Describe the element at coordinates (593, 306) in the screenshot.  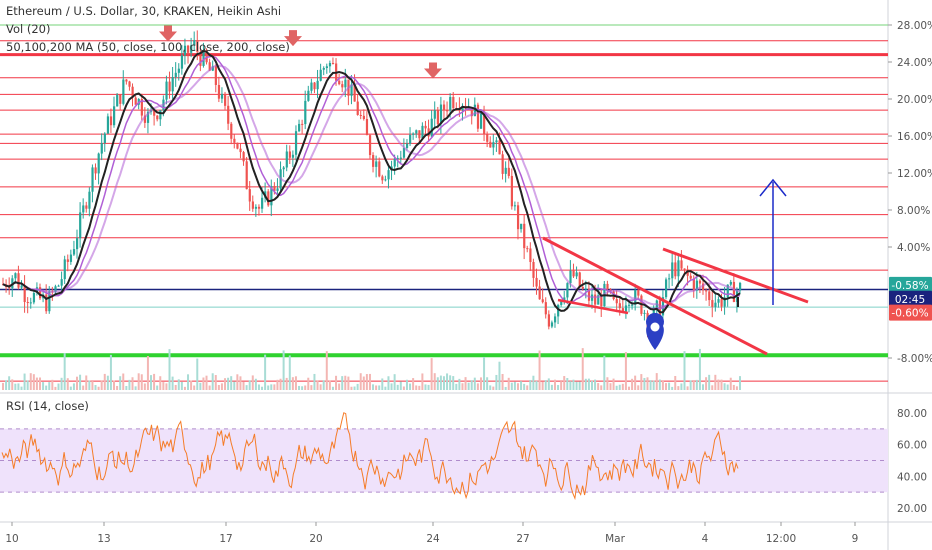
I see `trendline-short` at that location.